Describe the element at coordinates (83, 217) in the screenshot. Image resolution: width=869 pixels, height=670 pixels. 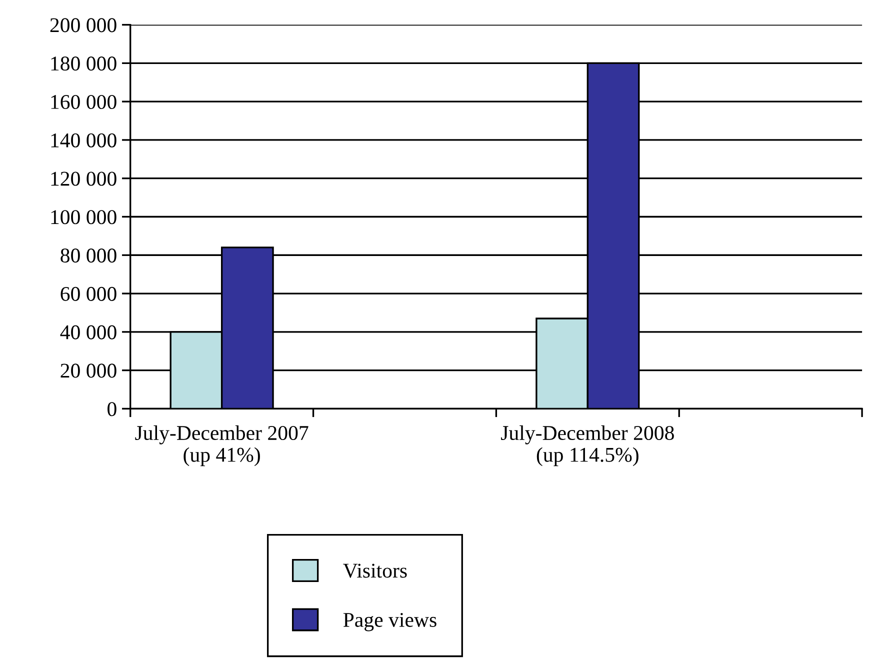
I see `y-tick-label: 100 000` at that location.